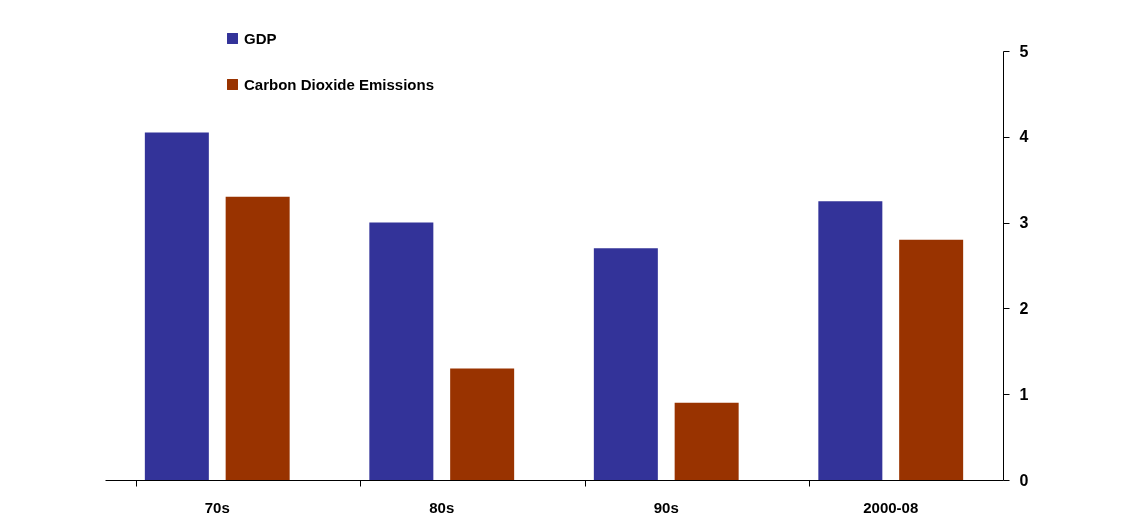 The height and width of the screenshot is (531, 1121). What do you see at coordinates (1024, 51) in the screenshot?
I see `y-tick-label: 5` at bounding box center [1024, 51].